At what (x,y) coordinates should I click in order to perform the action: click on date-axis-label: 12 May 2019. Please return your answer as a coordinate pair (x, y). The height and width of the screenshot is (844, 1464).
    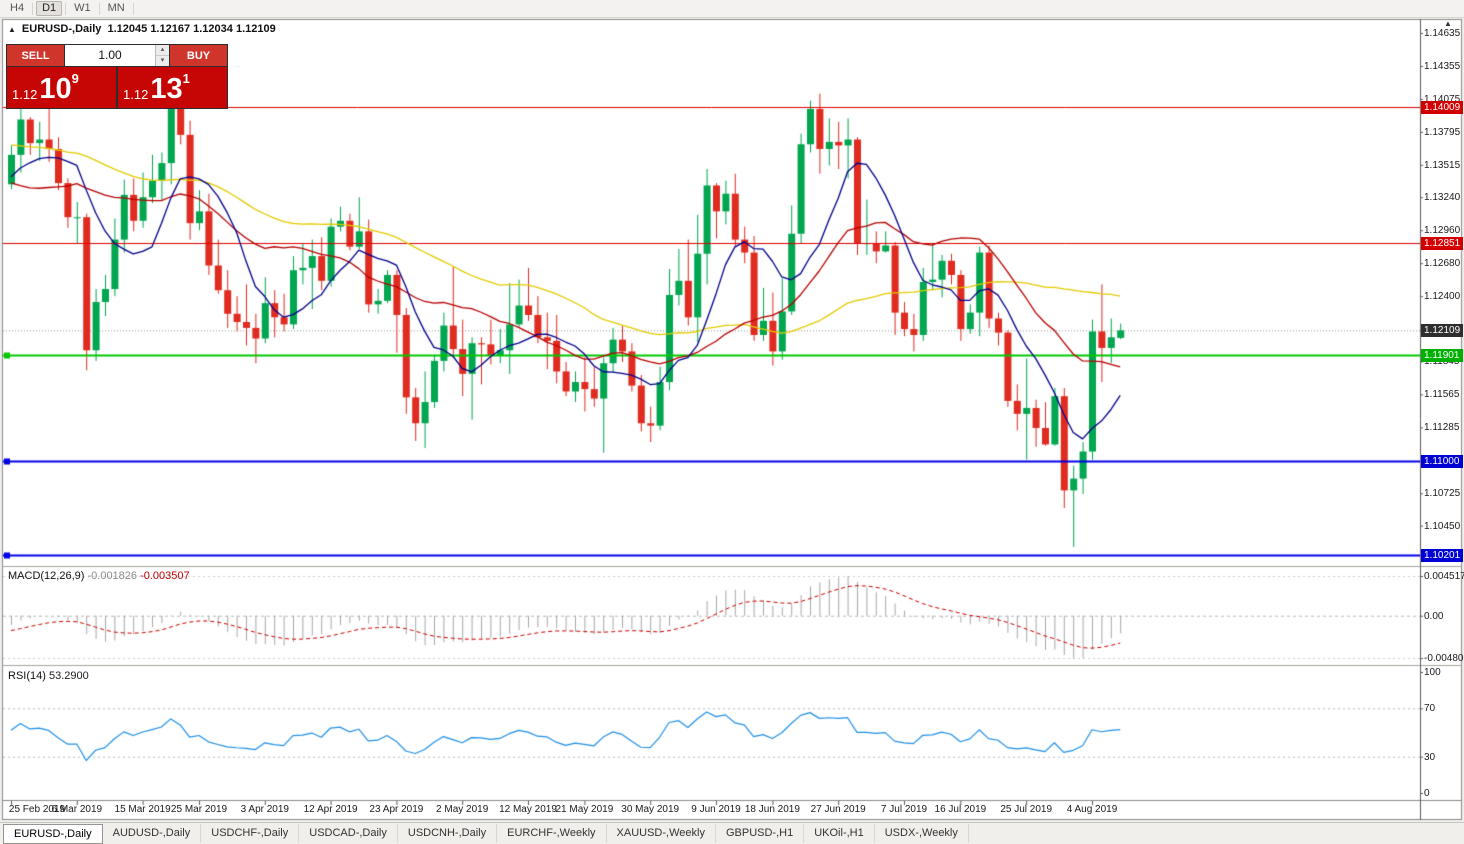
    Looking at the image, I should click on (528, 809).